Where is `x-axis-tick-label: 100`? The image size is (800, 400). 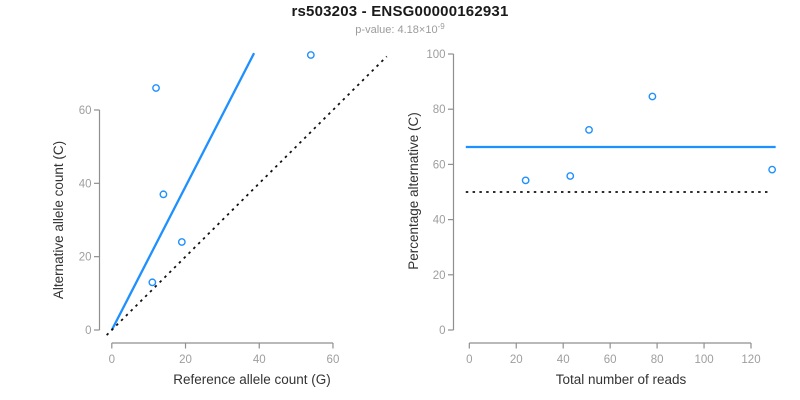
x-axis-tick-label: 100 is located at coordinates (703, 360).